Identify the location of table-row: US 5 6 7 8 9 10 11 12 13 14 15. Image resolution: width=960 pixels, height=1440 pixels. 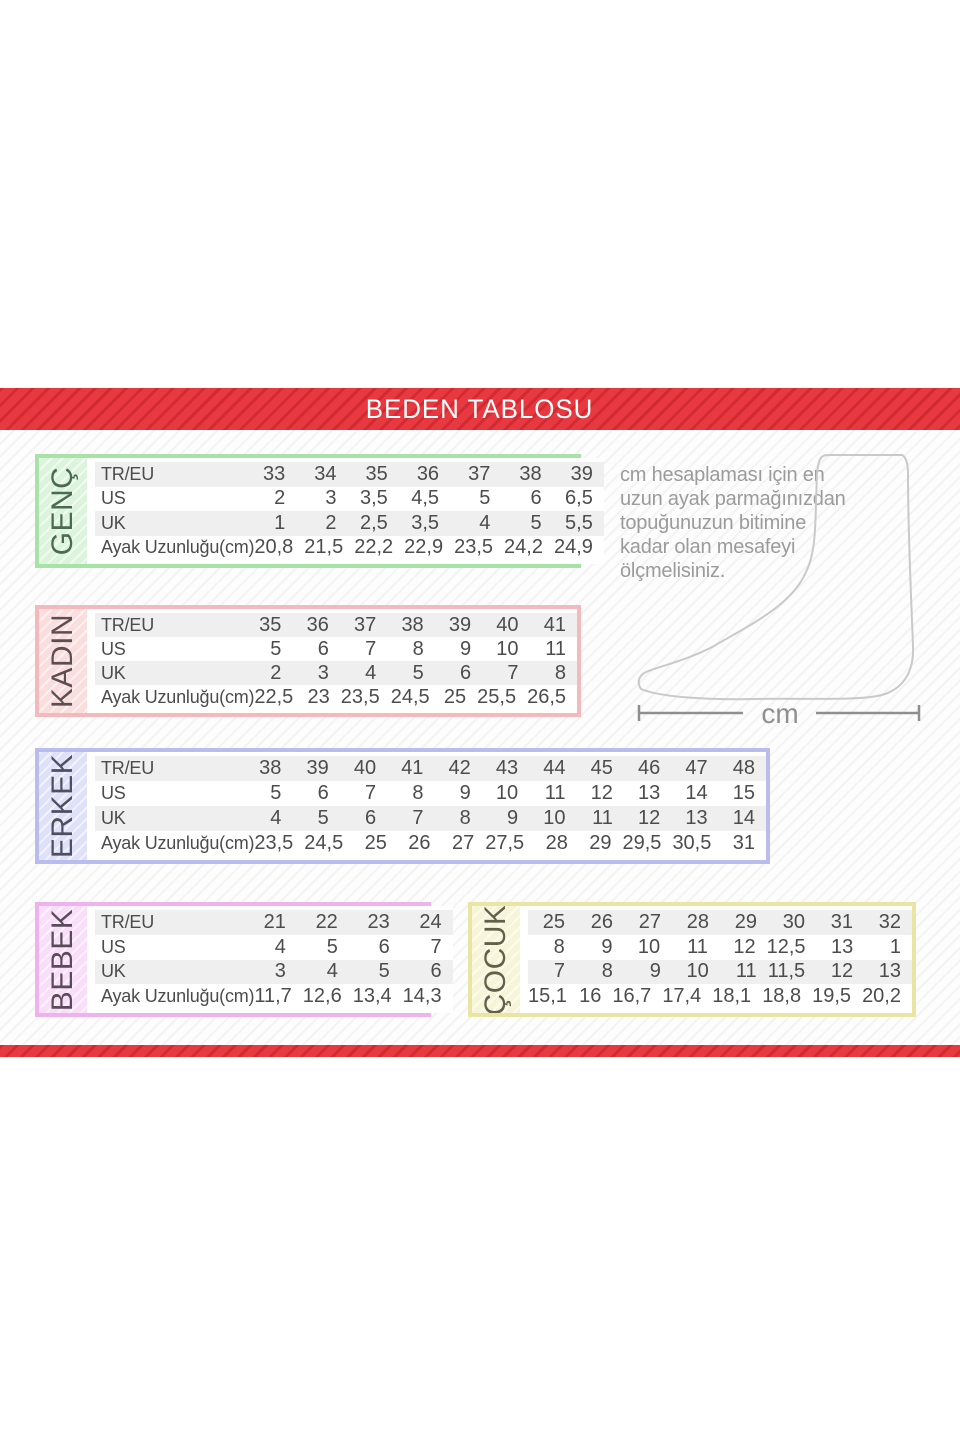
(430, 793).